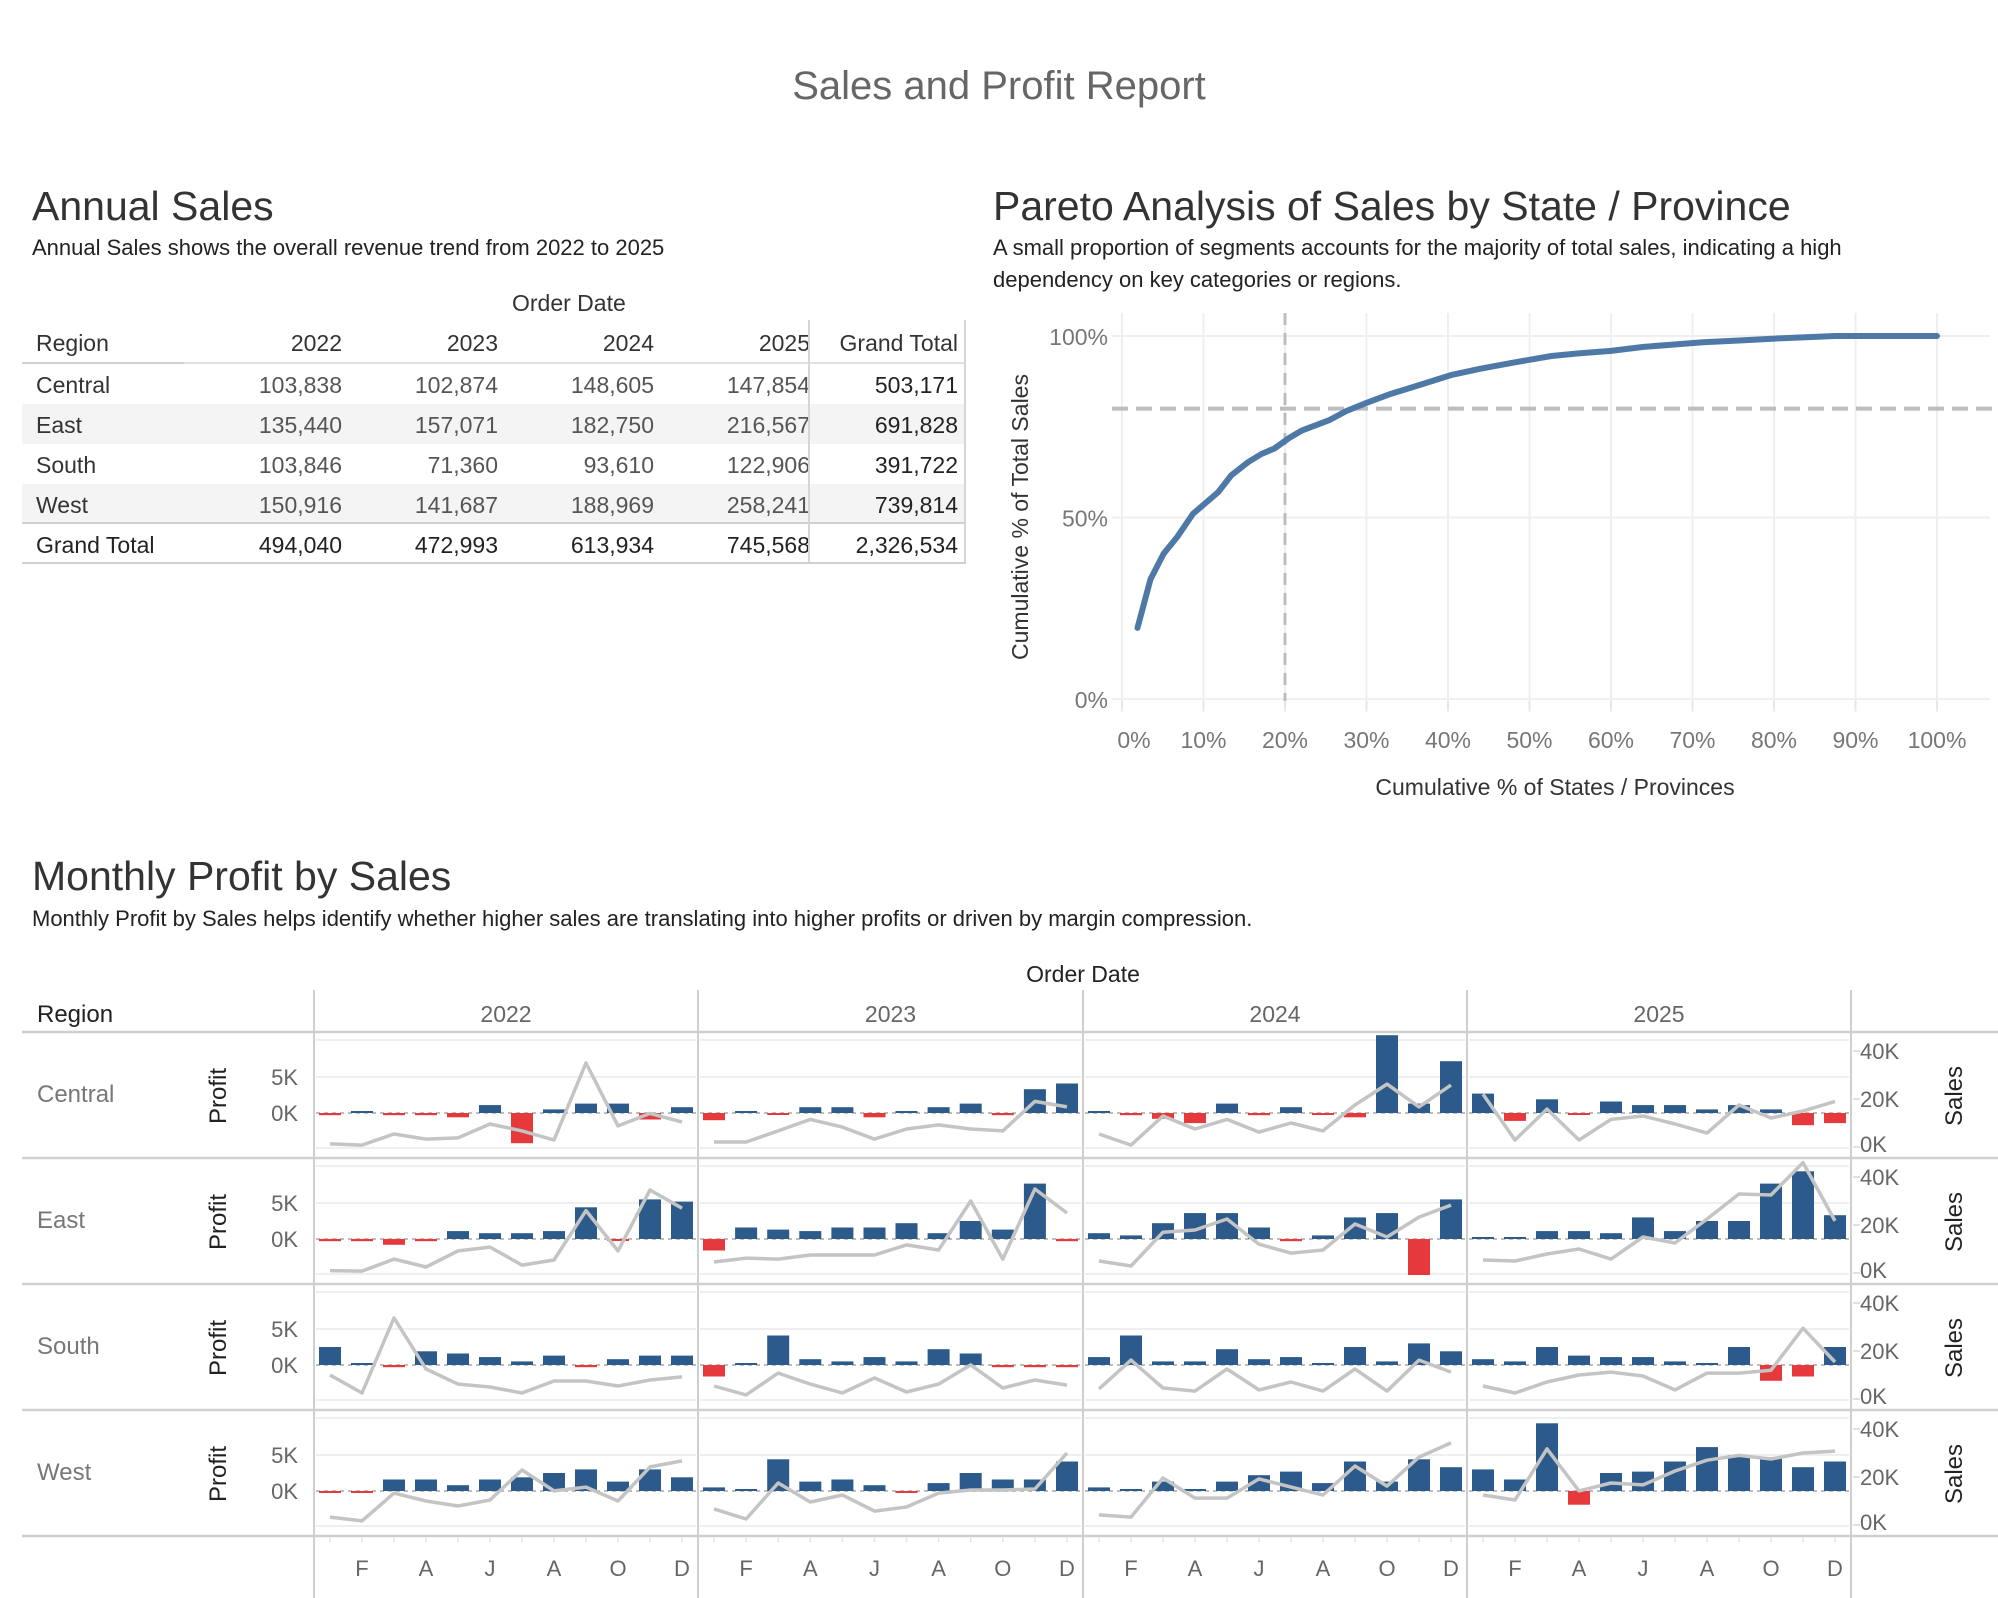 This screenshot has height=1598, width=1998. Describe the element at coordinates (456, 505) in the screenshot. I see `table-cell: 141,687` at that location.